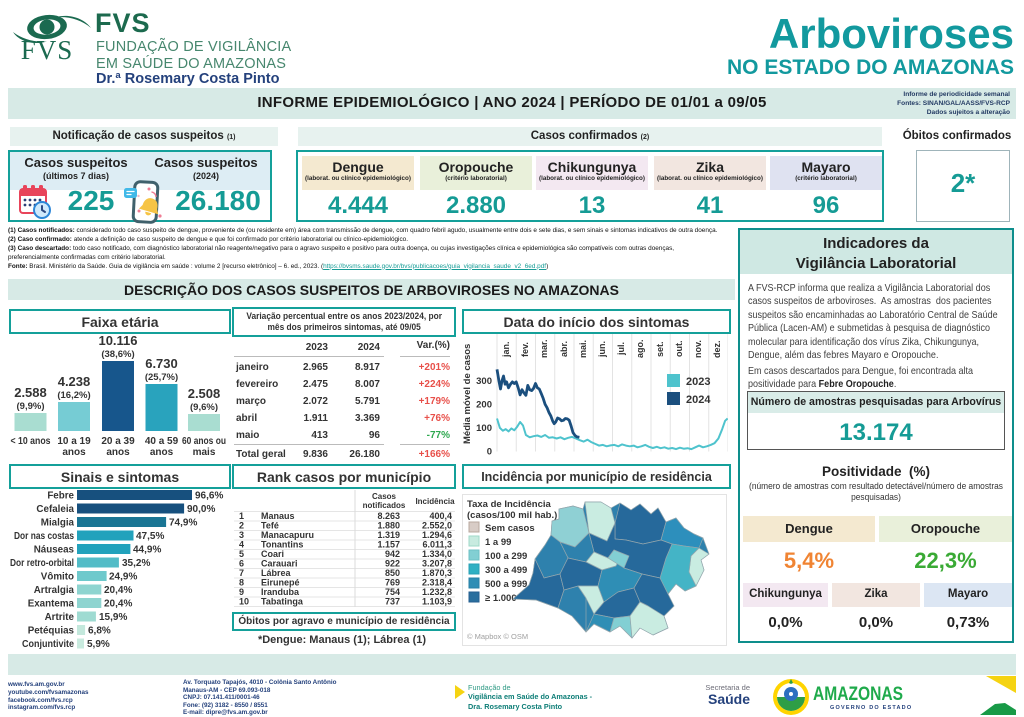  Describe the element at coordinates (98, 644) in the screenshot. I see `svg-text: 5,9%` at that location.